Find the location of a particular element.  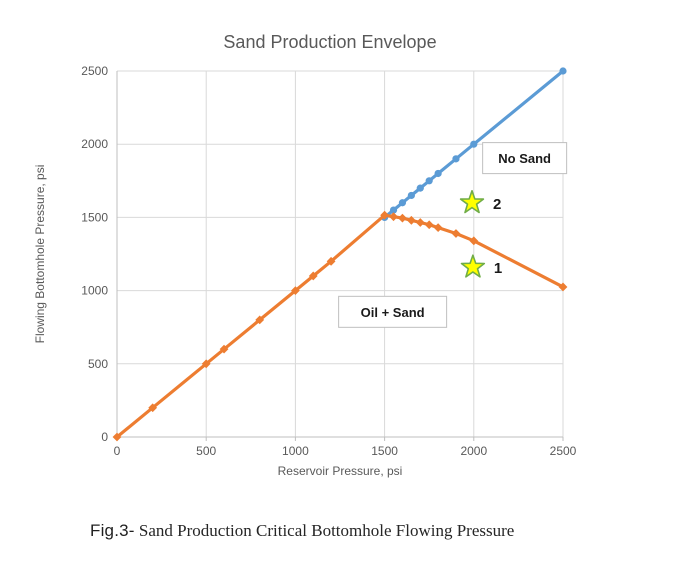

x-tick-label: 2000 is located at coordinates (473, 451).